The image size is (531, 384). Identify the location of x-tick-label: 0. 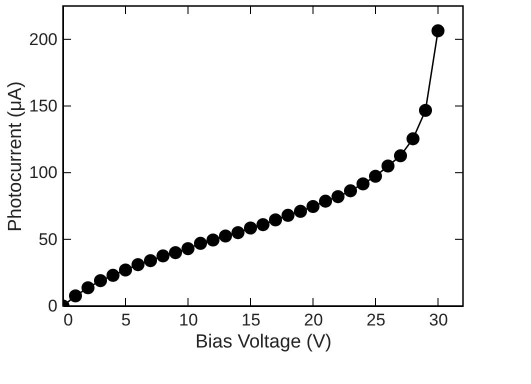
(68, 320).